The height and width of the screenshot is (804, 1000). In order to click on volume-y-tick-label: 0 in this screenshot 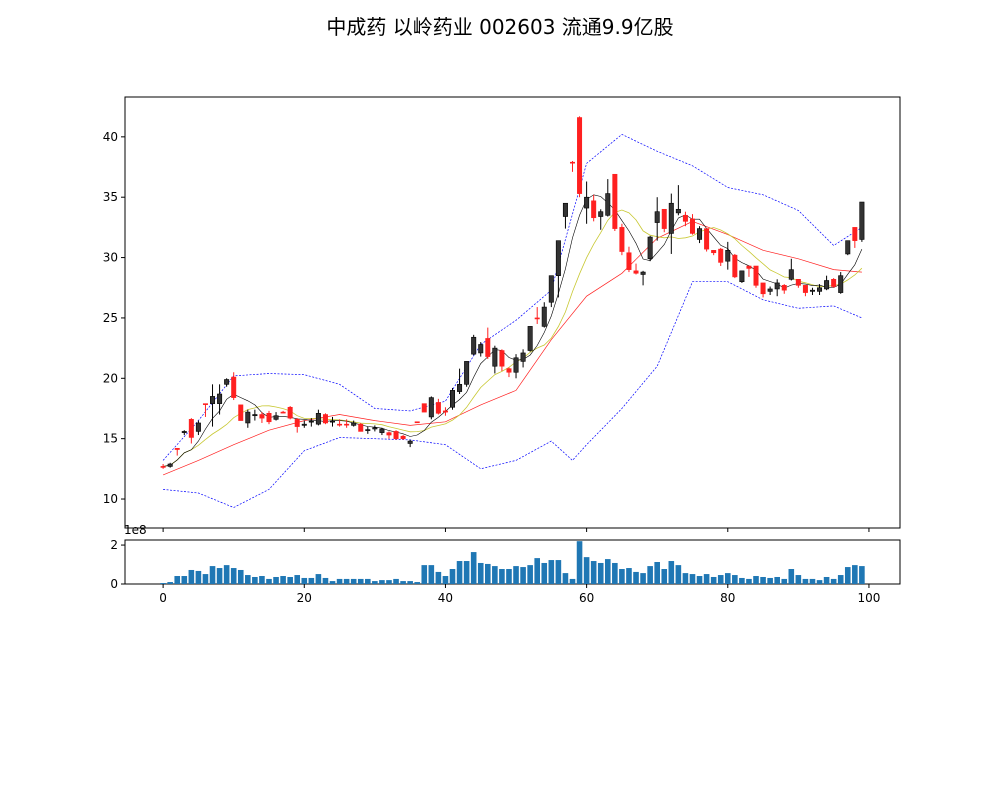, I will do `click(114, 584)`.